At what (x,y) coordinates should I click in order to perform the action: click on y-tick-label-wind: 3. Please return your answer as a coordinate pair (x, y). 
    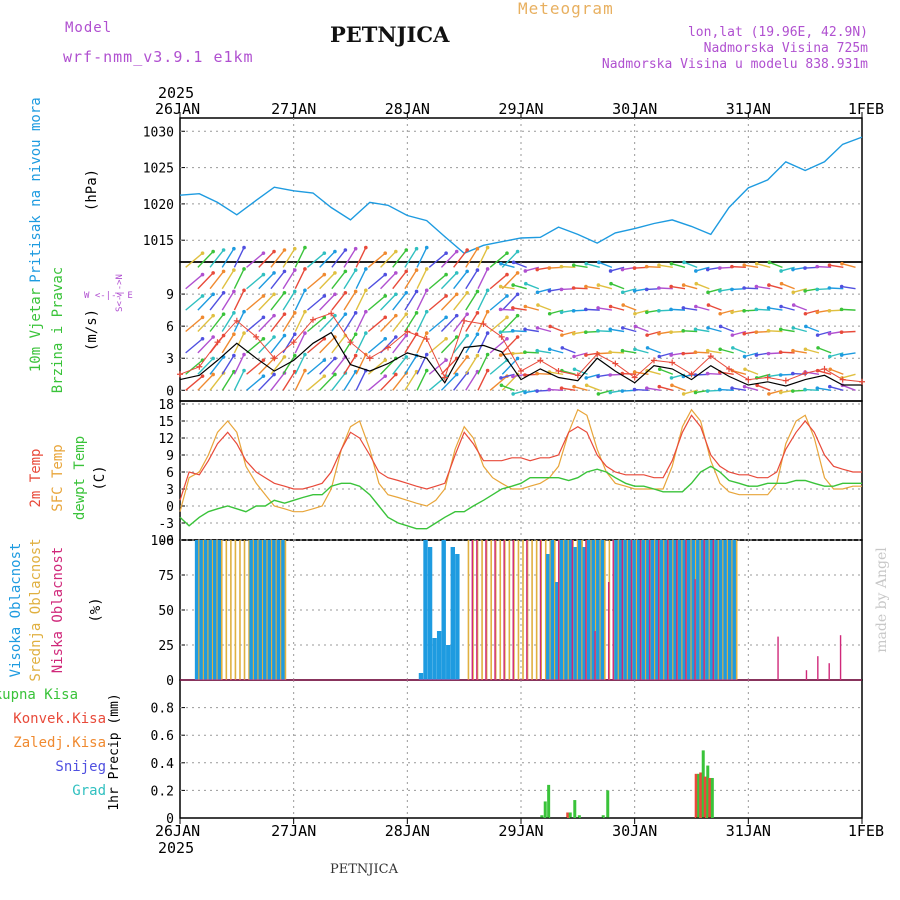
    Looking at the image, I should click on (170, 359).